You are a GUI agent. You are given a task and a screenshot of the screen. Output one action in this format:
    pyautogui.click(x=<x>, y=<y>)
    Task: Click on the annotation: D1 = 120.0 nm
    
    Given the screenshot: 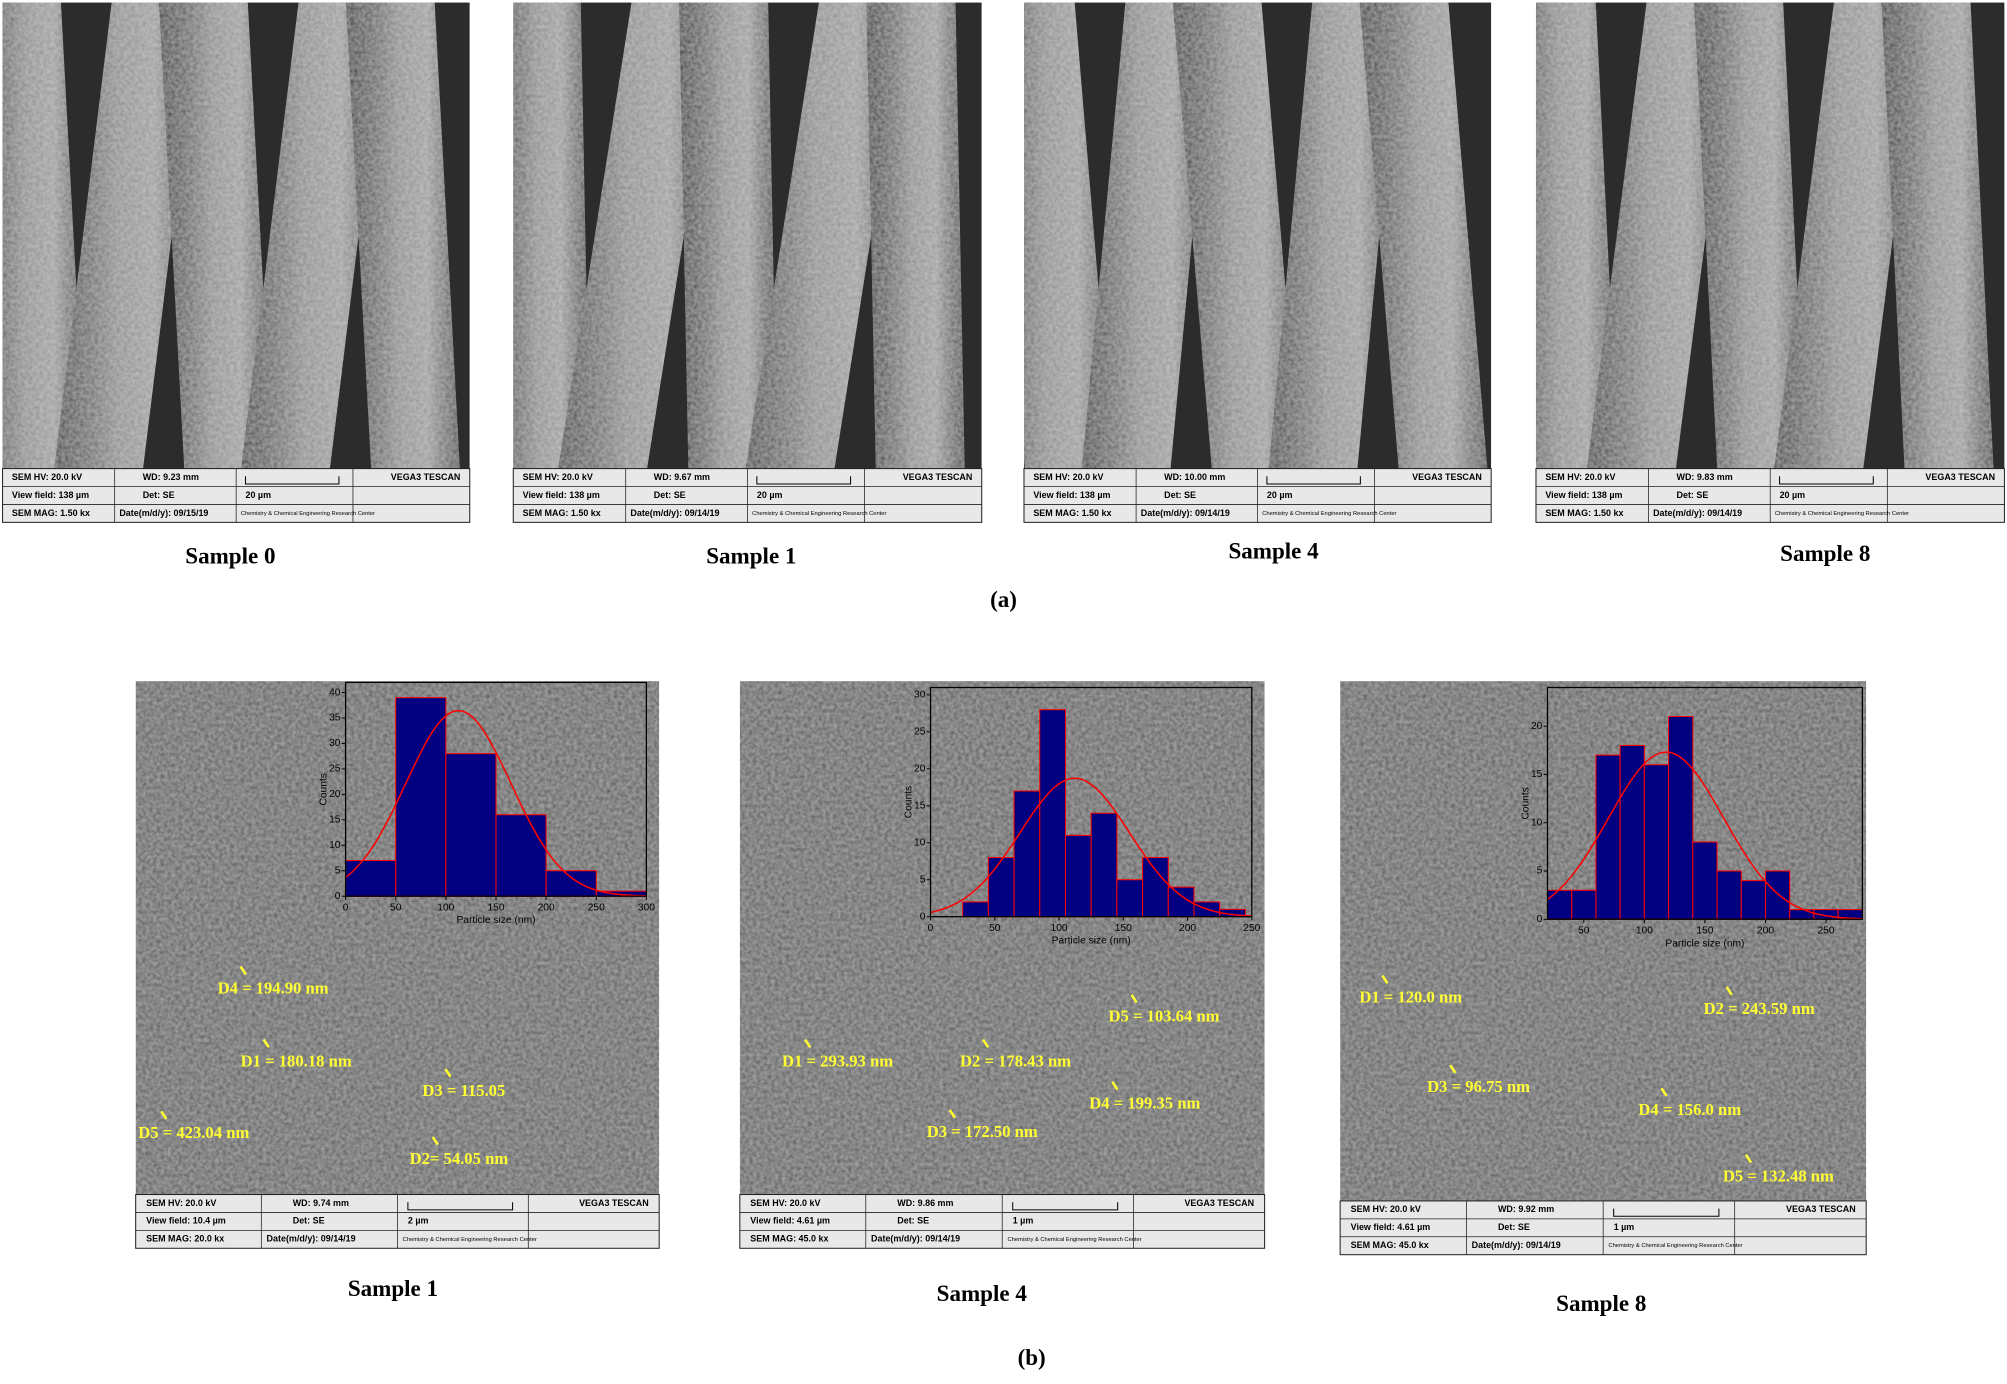 What is the action you would take?
    pyautogui.click(x=1410, y=996)
    